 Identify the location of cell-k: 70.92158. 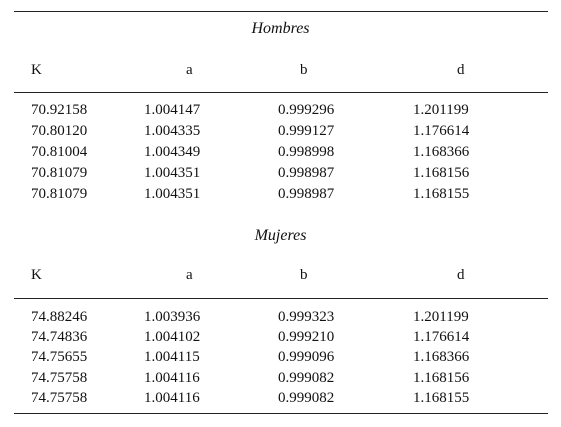
(59, 110).